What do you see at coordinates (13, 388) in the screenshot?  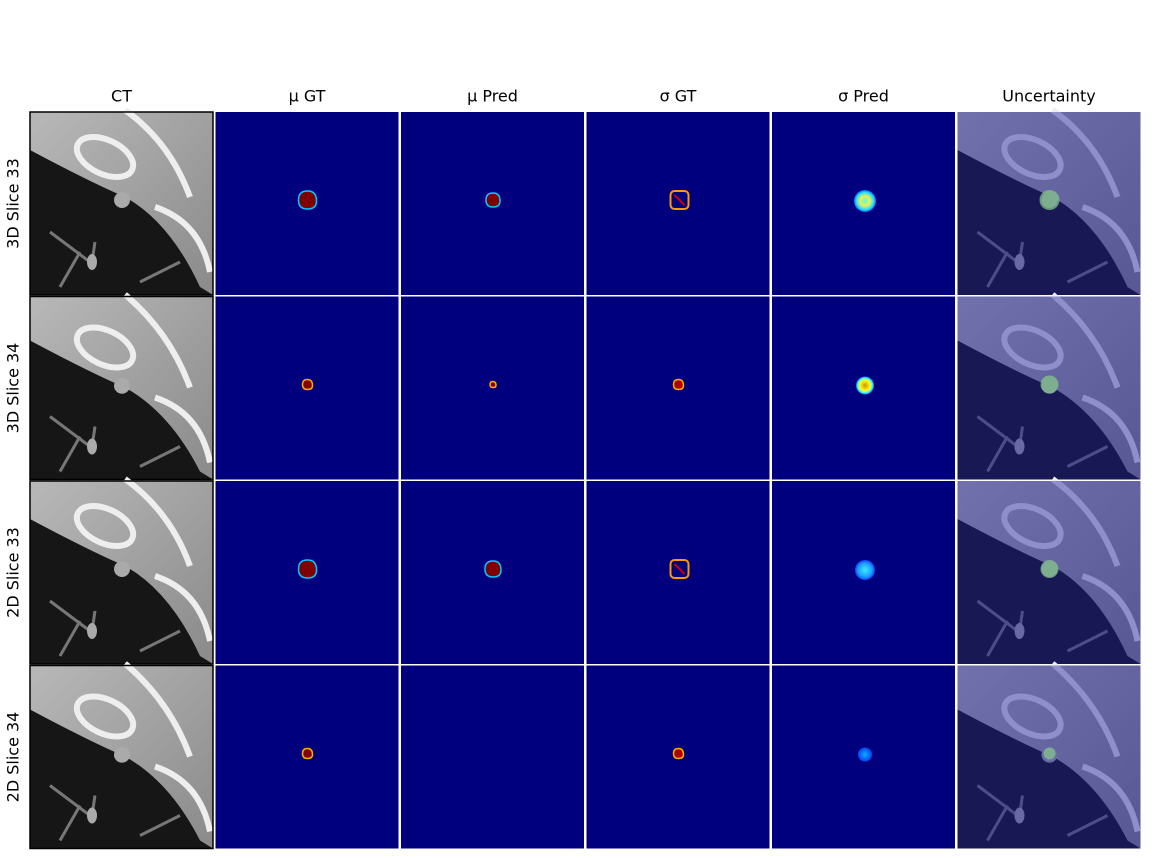 I see `row-label: 3D Slice 34` at bounding box center [13, 388].